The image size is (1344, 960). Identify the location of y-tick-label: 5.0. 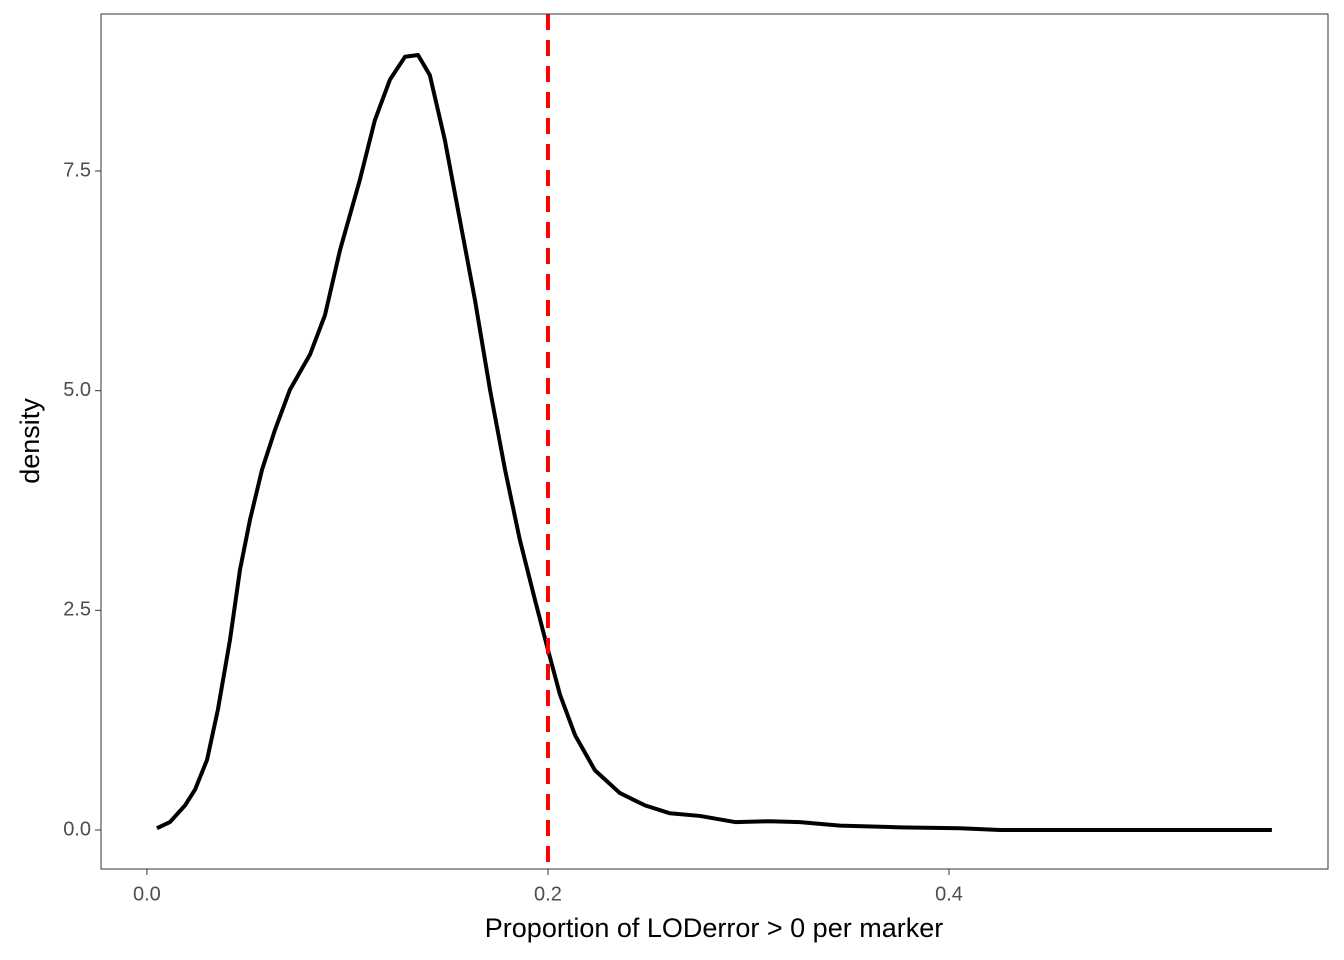
(77, 390).